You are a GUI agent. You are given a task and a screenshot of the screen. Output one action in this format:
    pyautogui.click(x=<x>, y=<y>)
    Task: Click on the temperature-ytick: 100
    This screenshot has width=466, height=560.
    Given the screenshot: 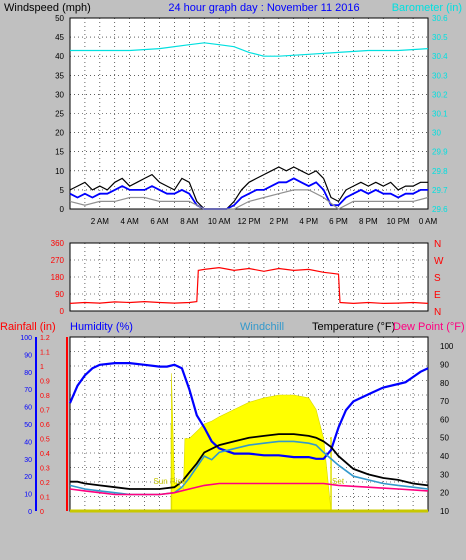 What is the action you would take?
    pyautogui.click(x=447, y=346)
    